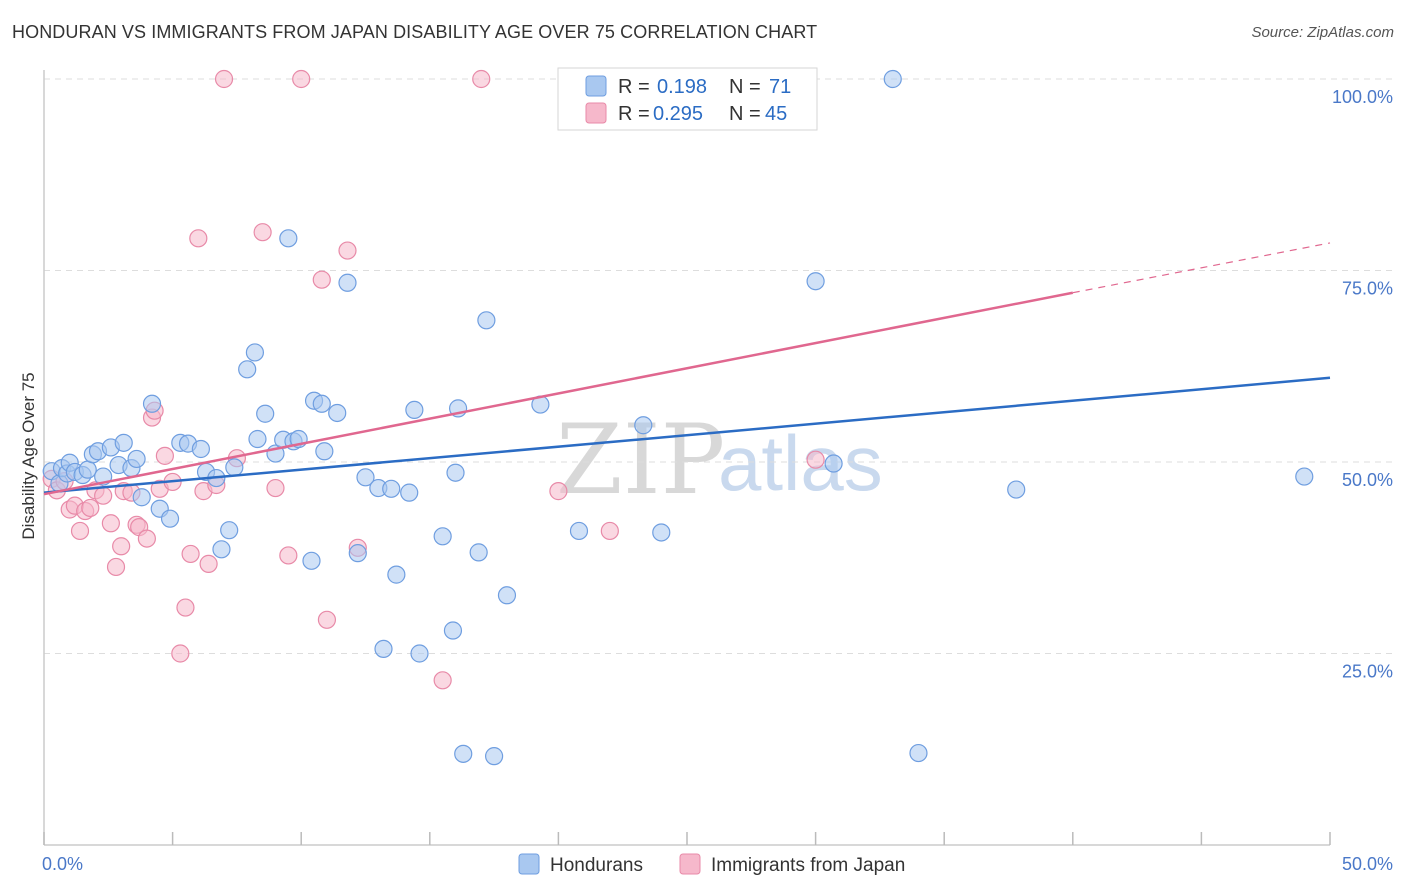 Image resolution: width=1406 pixels, height=892 pixels. Describe the element at coordinates (596, 865) in the screenshot. I see `bottom-legend-hondurans: Hondurans` at that location.